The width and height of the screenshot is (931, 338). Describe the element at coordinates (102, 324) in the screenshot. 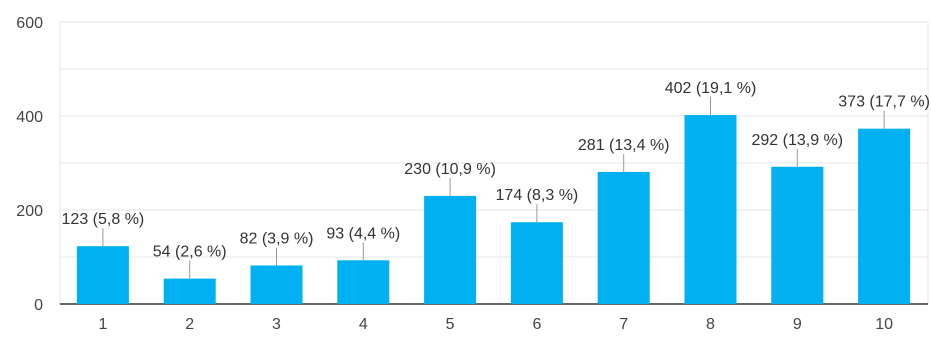

I see `x-tick-label: 1` at that location.